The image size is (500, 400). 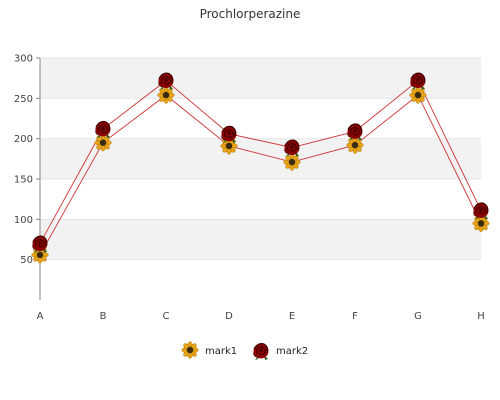 What do you see at coordinates (292, 316) in the screenshot?
I see `x-tick-label: E` at bounding box center [292, 316].